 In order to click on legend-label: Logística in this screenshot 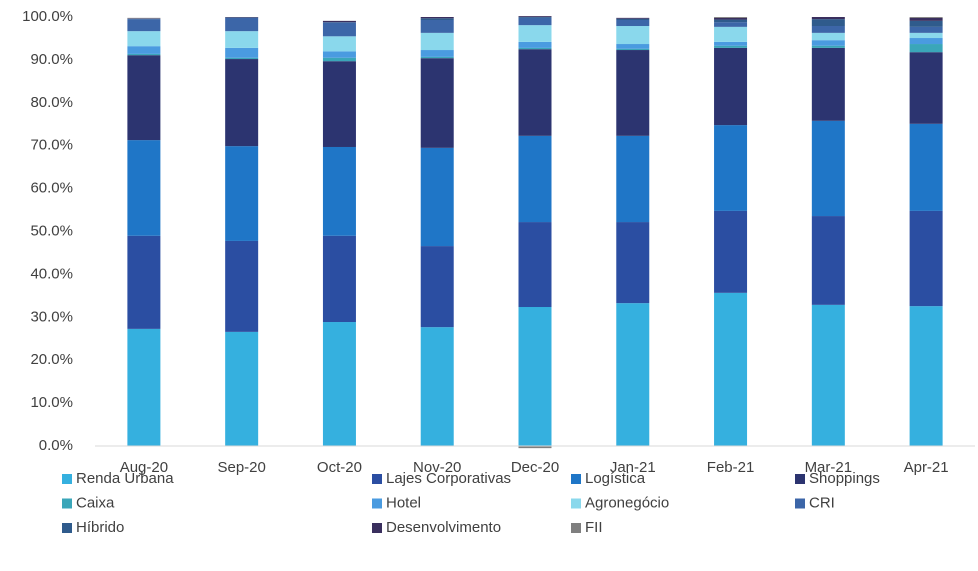, I will do `click(615, 478)`.